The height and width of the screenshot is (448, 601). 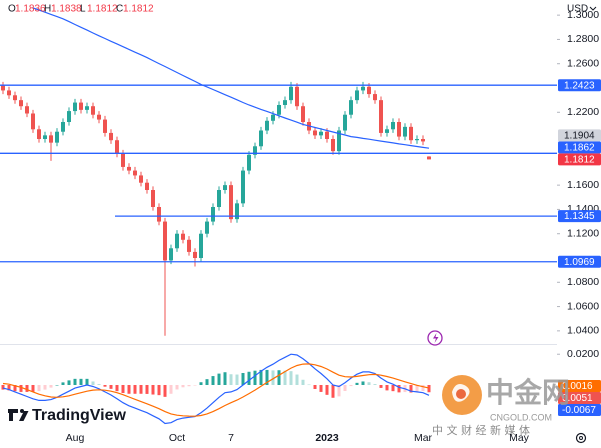 I want to click on cngold-name: 中金网, so click(x=528, y=392).